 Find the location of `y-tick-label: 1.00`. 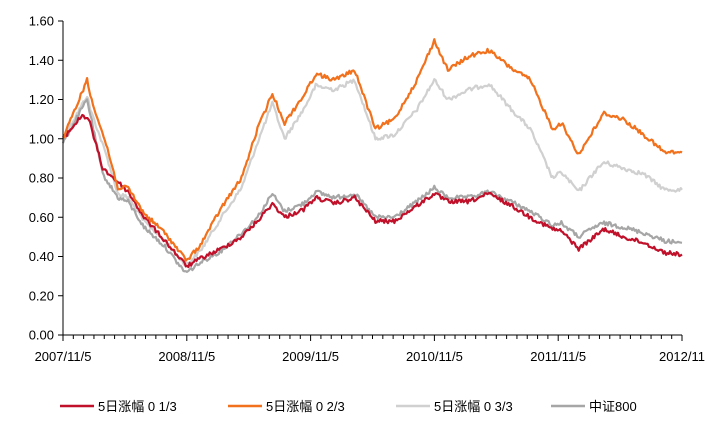

y-tick-label: 1.00 is located at coordinates (41, 138).